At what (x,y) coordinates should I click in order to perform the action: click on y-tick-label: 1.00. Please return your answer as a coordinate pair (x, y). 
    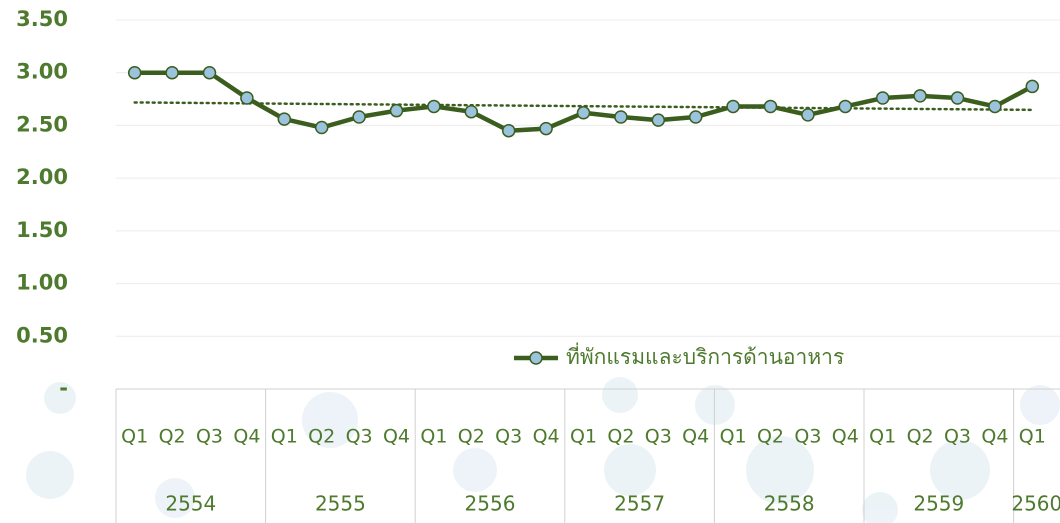
    Looking at the image, I should click on (42, 283).